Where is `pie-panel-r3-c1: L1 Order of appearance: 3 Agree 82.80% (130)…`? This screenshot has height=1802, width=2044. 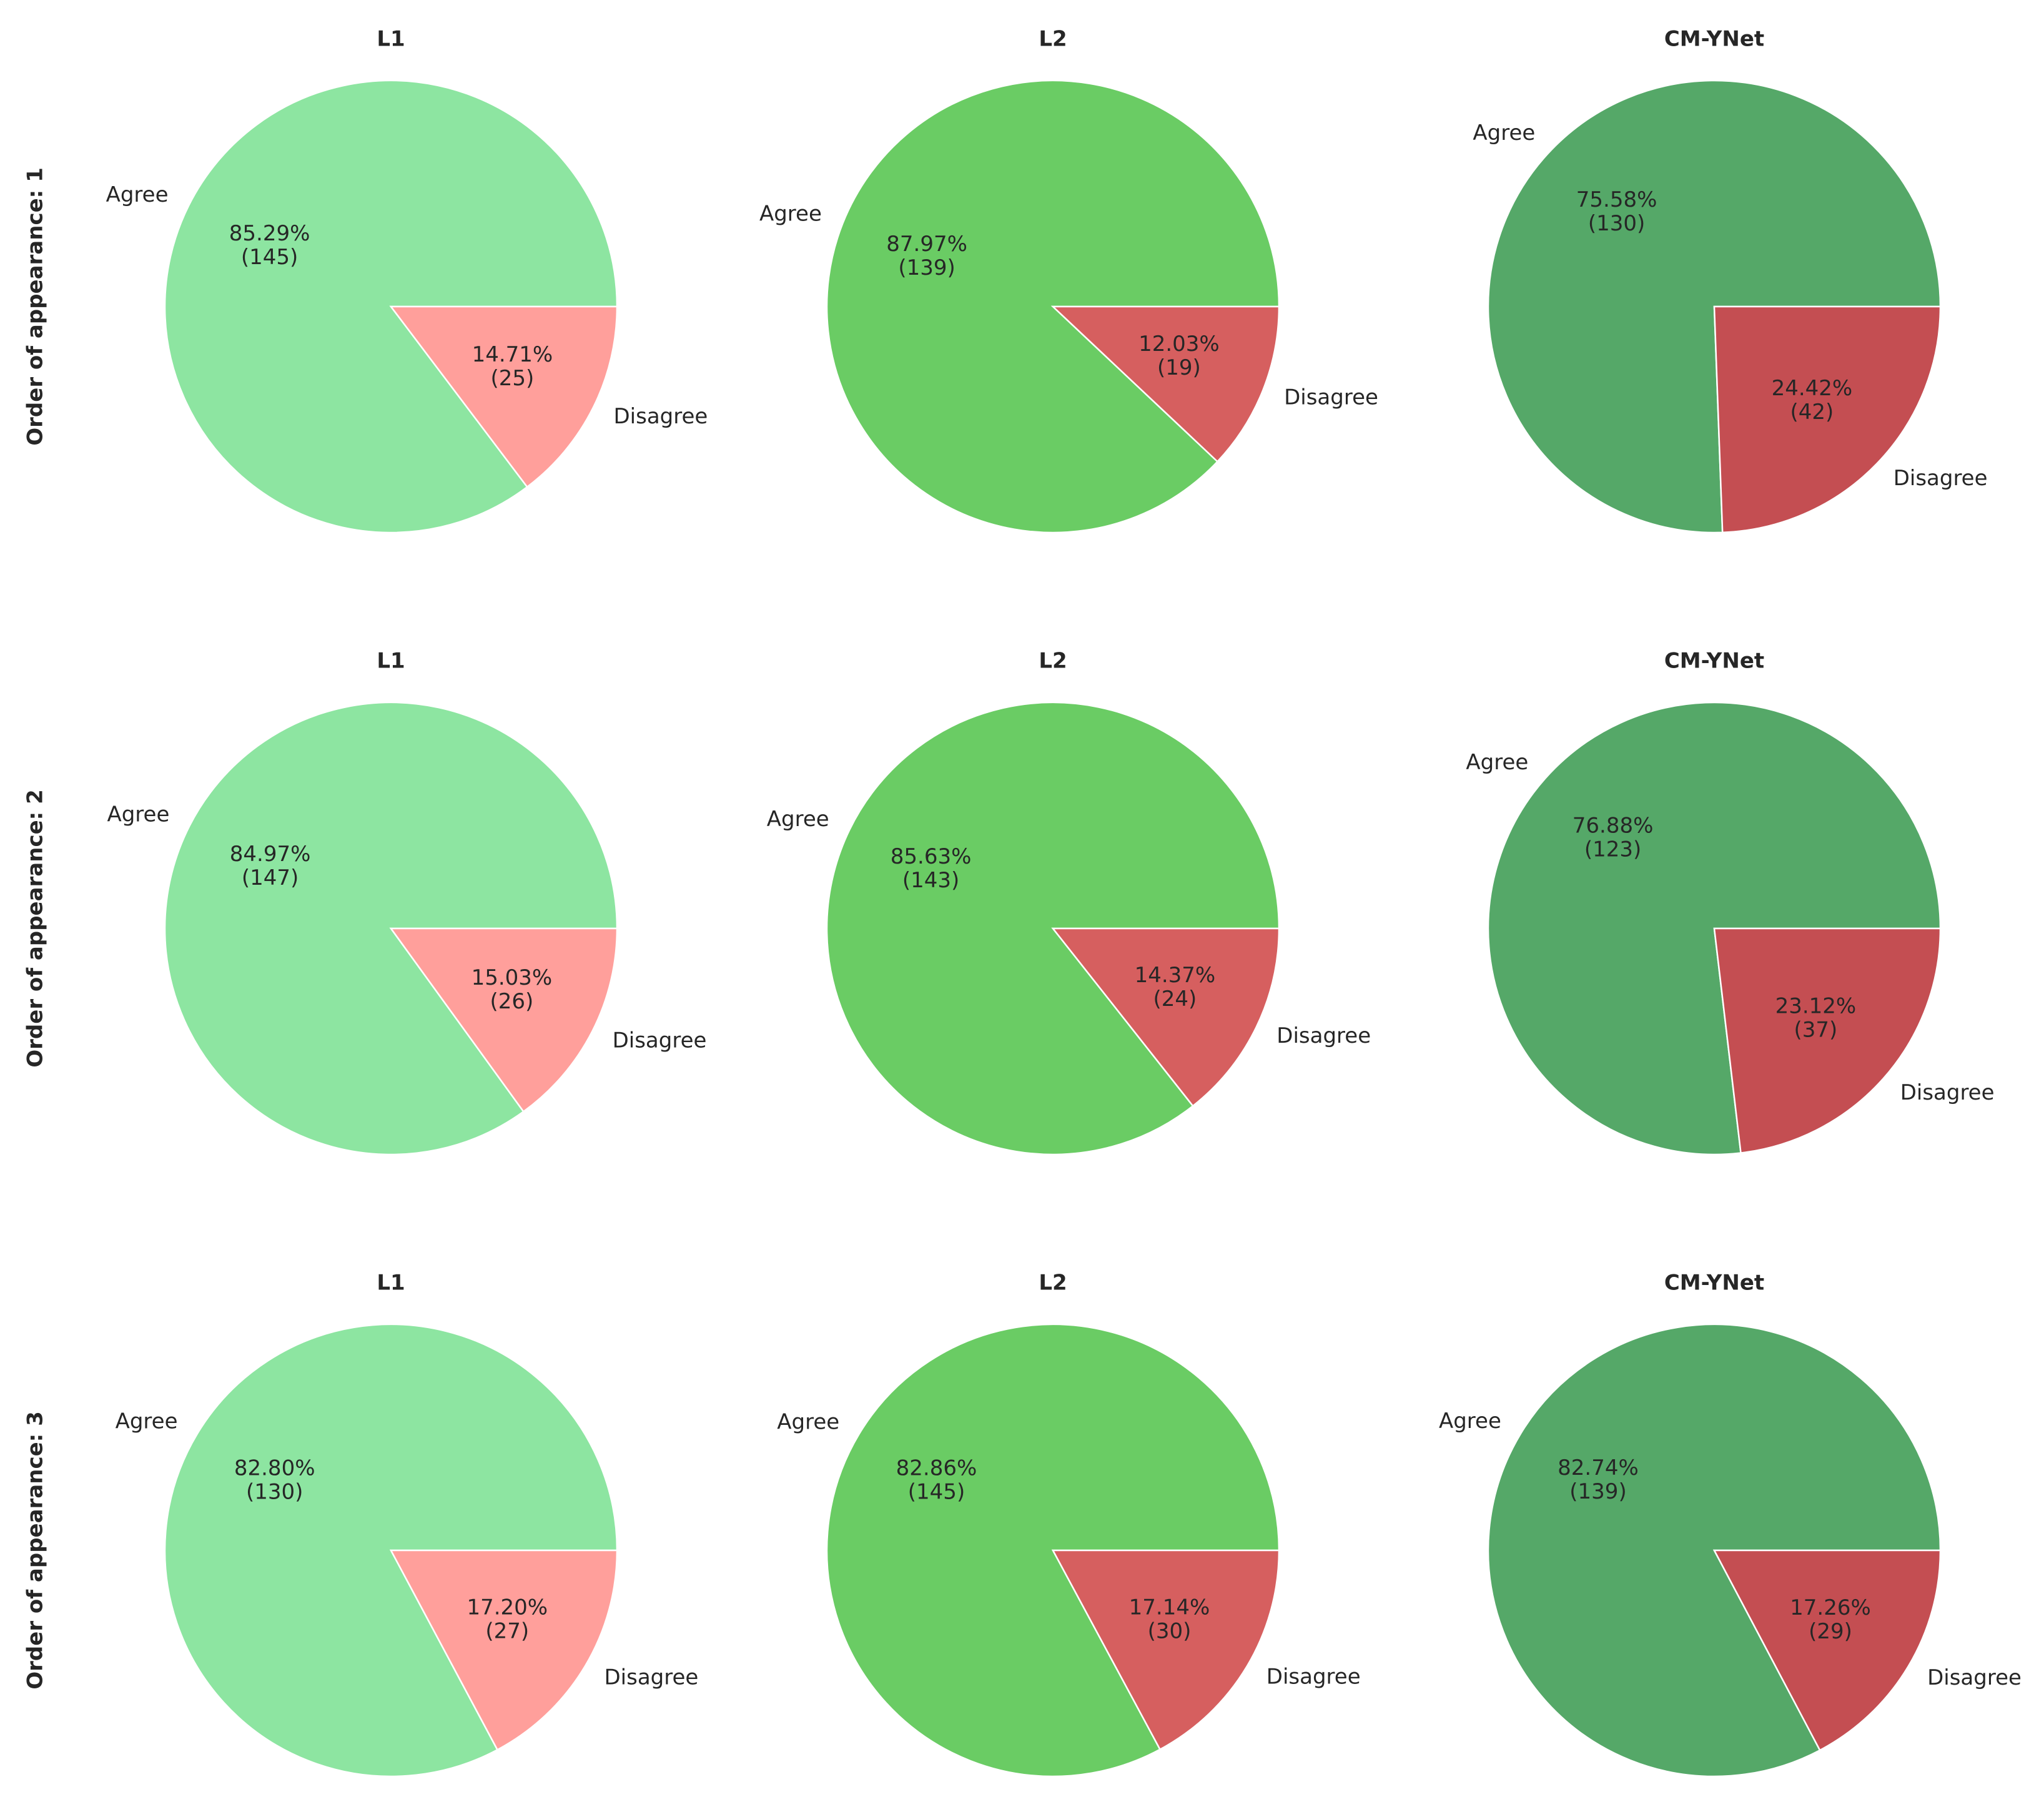
pie-panel-r3-c1: L1 Order of appearance: 3 Agree 82.80% (130)… is located at coordinates (361, 1524).